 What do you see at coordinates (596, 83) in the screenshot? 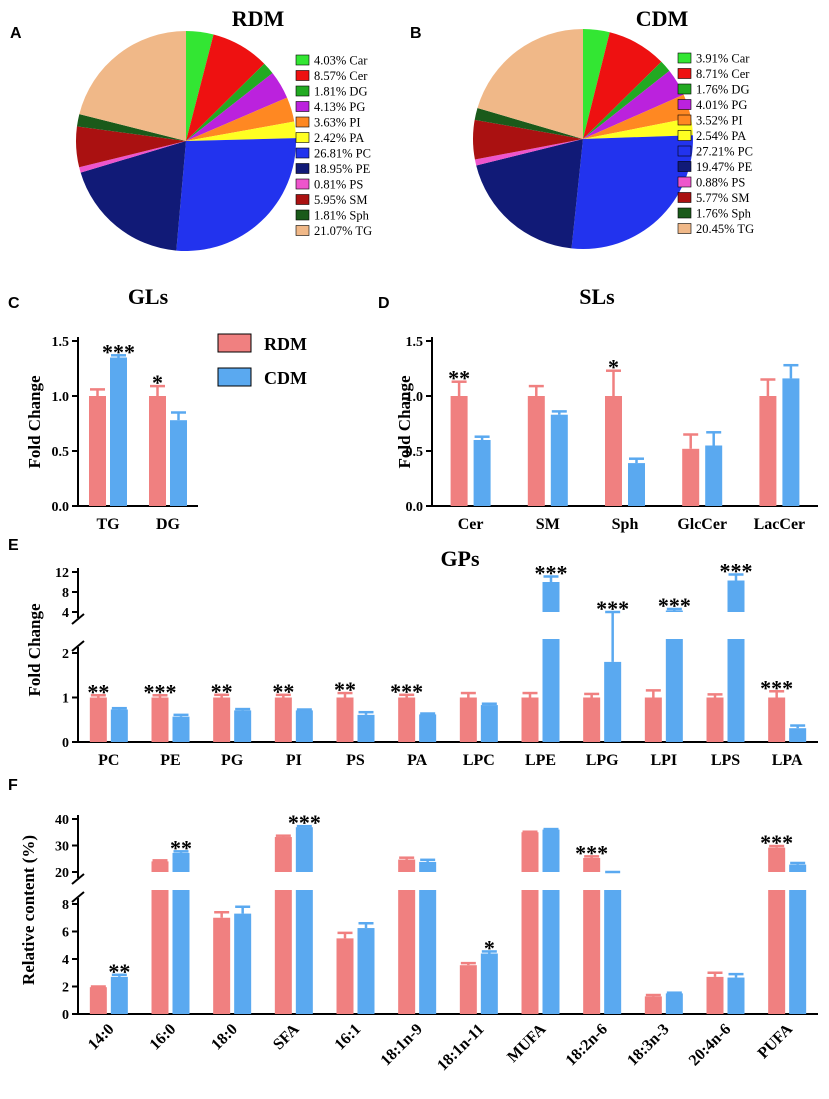
I see `pie-slice-car` at bounding box center [596, 83].